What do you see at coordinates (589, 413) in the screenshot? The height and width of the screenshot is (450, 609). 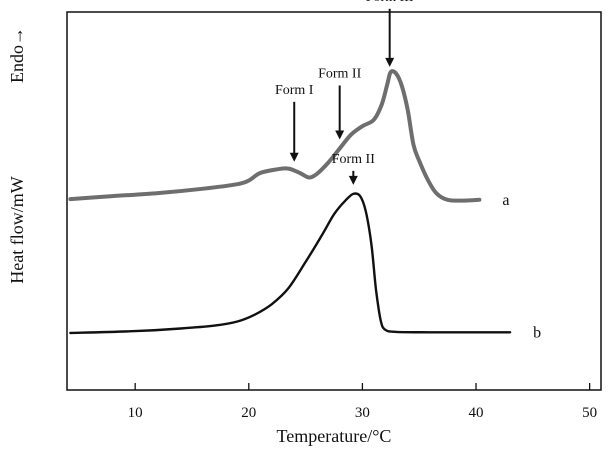 I see `x-tick-label: 50` at bounding box center [589, 413].